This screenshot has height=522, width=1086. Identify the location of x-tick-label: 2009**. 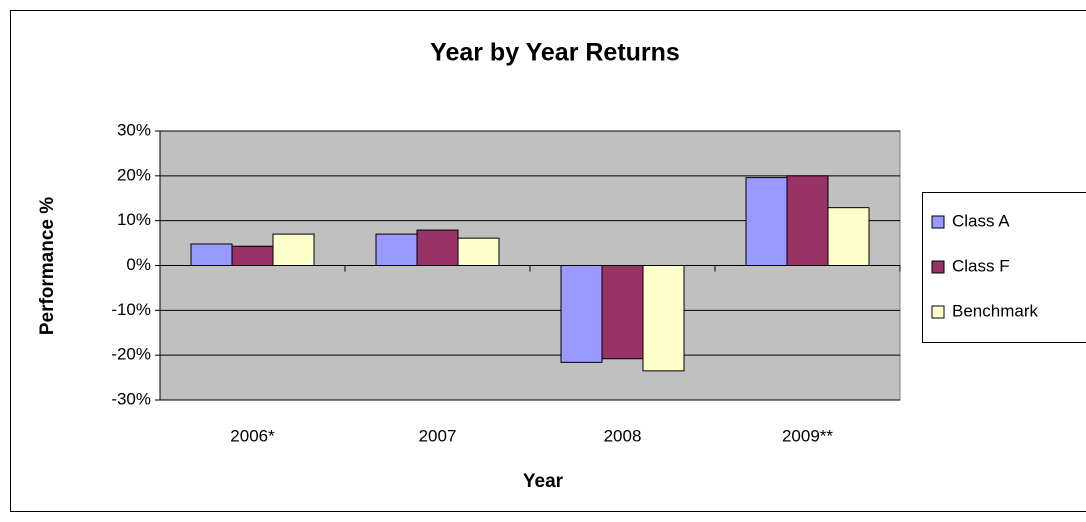
(807, 435).